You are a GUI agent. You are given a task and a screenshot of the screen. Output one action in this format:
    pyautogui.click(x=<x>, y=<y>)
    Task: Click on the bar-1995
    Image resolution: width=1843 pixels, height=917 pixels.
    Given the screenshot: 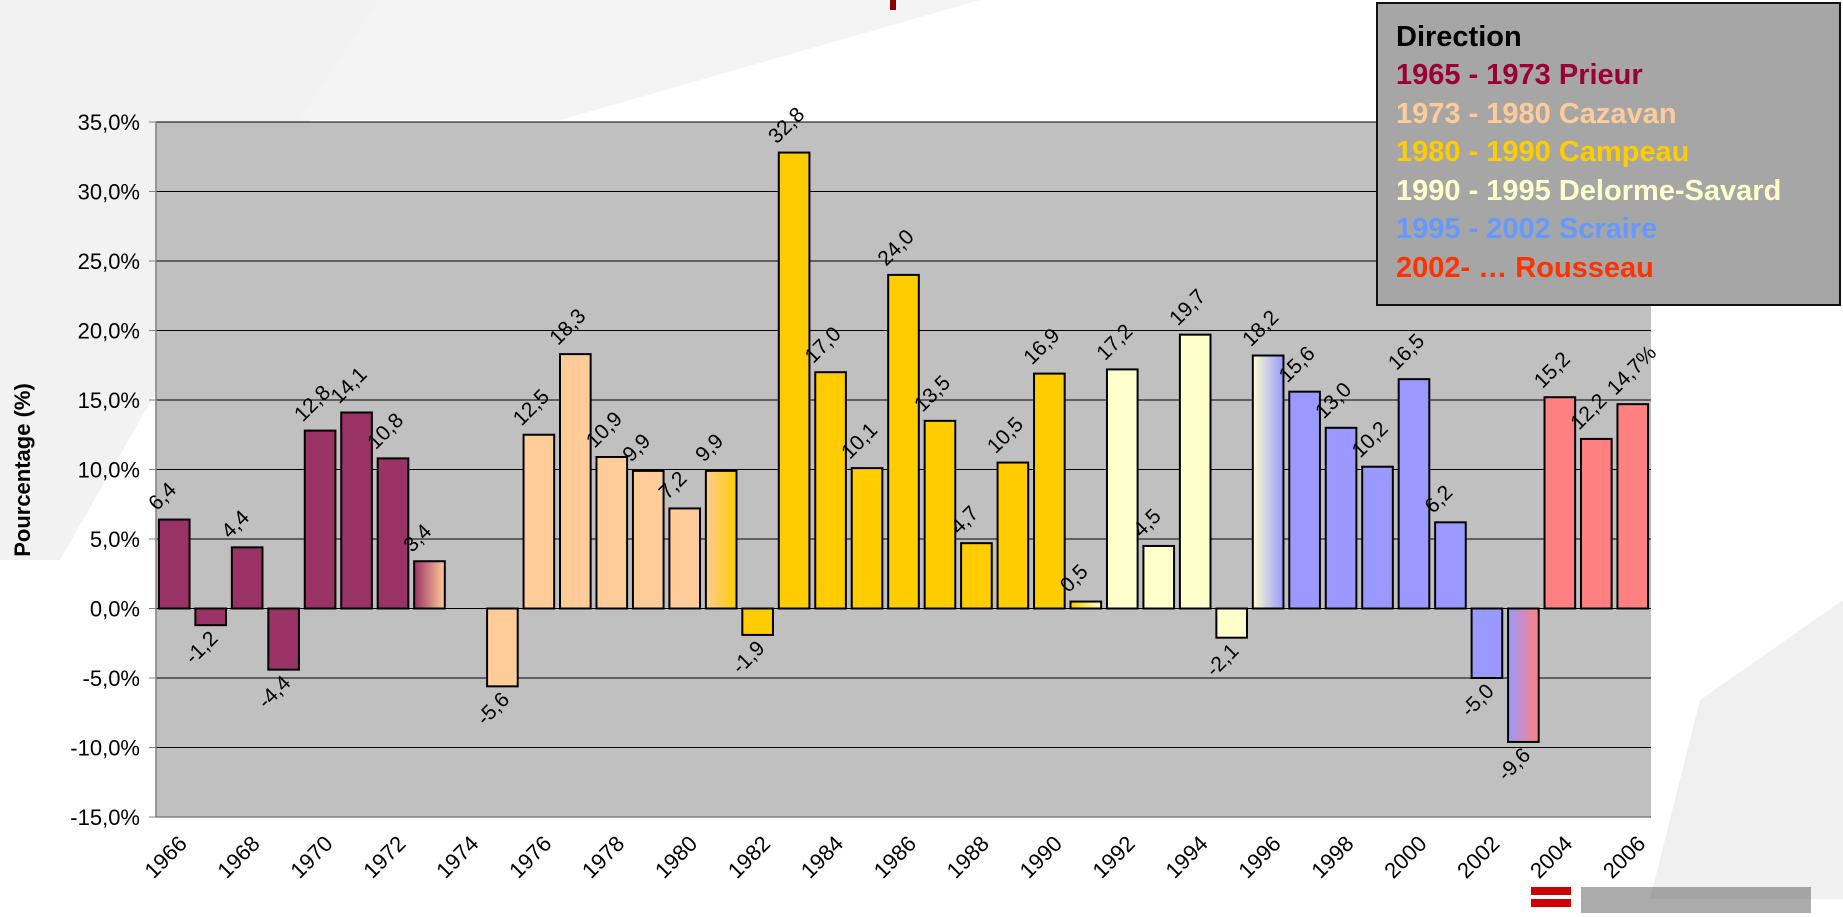 What is the action you would take?
    pyautogui.click(x=1231, y=623)
    